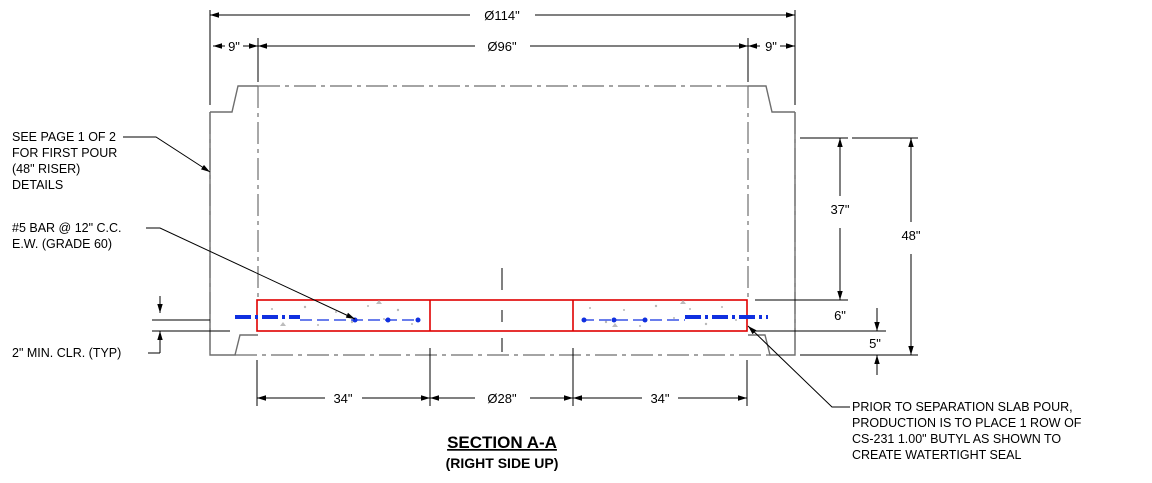 This screenshot has width=1152, height=483. Describe the element at coordinates (502, 46) in the screenshot. I see `inner-diameter-label: Ø96"` at that location.